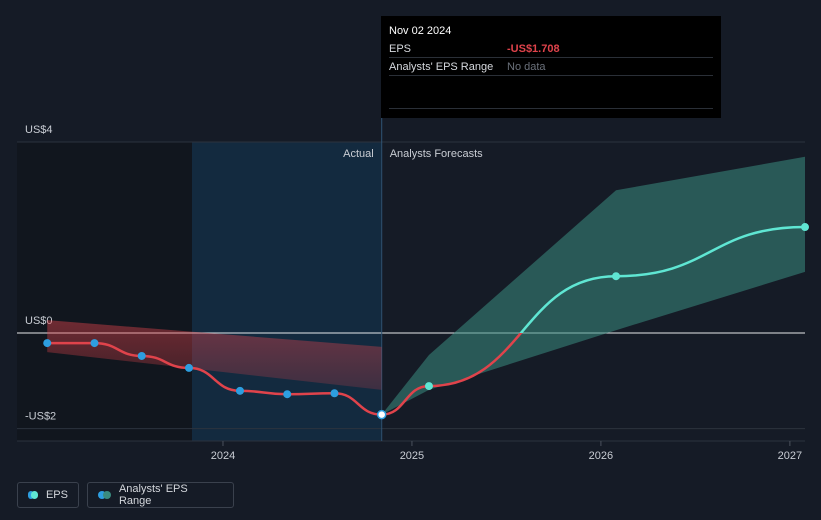  I want to click on range-area, so click(214, 355).